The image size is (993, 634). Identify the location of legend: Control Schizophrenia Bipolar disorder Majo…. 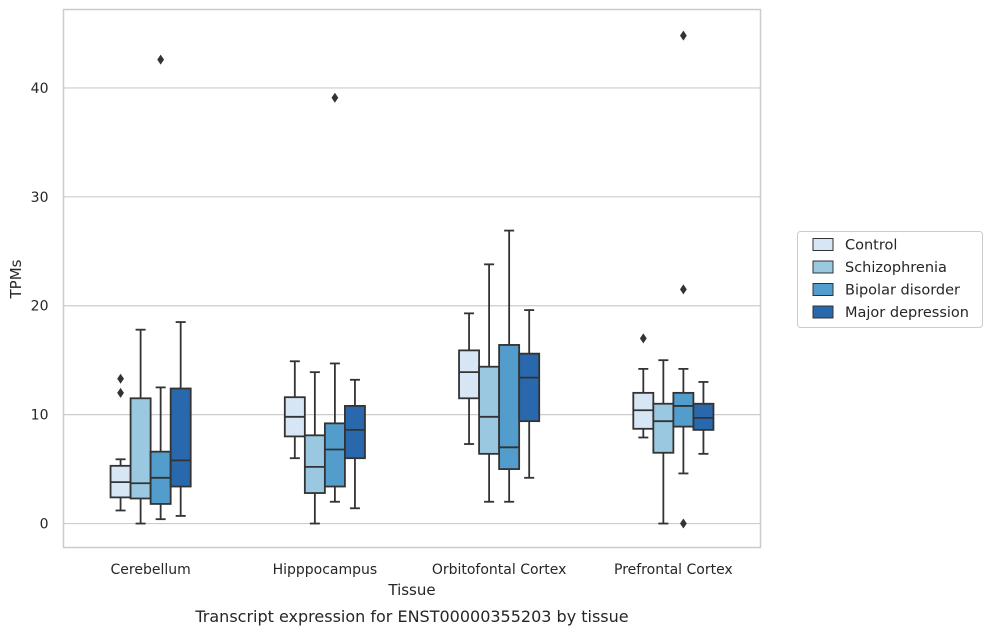
(890, 279).